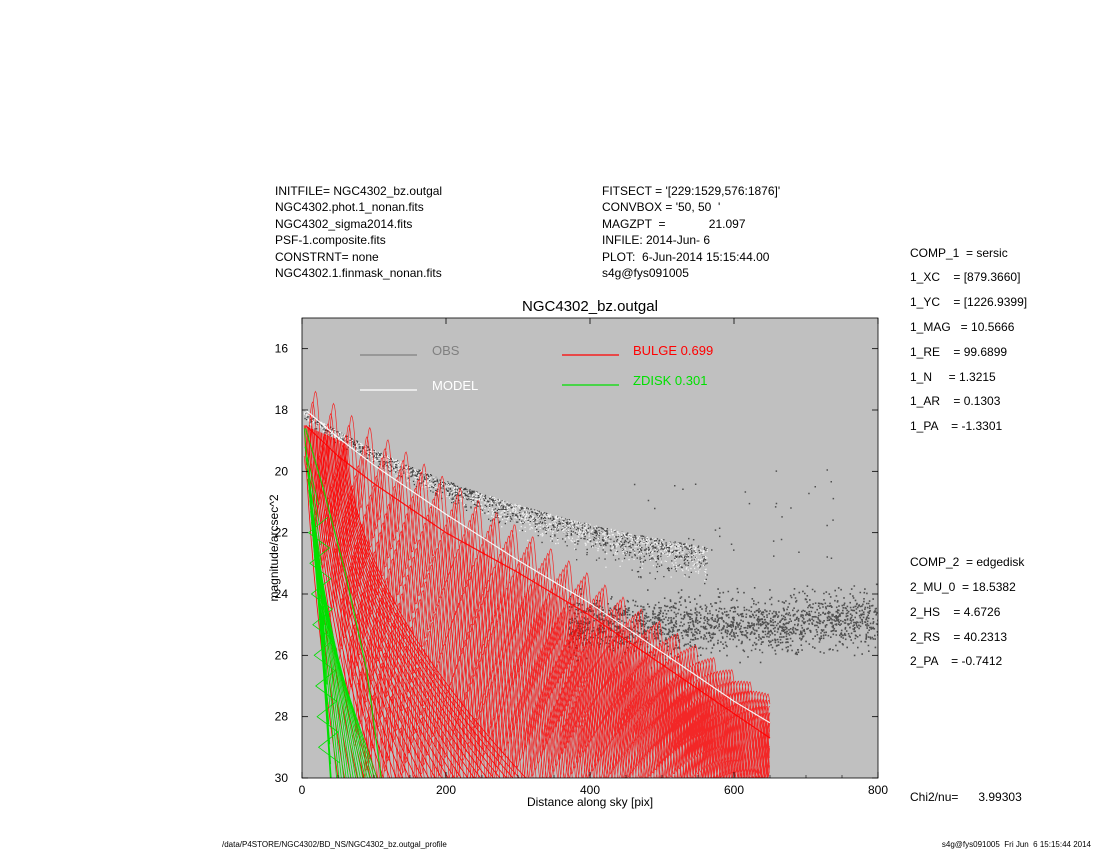 Image resolution: width=1100 pixels, height=850 pixels. What do you see at coordinates (878, 790) in the screenshot?
I see `x-tick-label: 800` at bounding box center [878, 790].